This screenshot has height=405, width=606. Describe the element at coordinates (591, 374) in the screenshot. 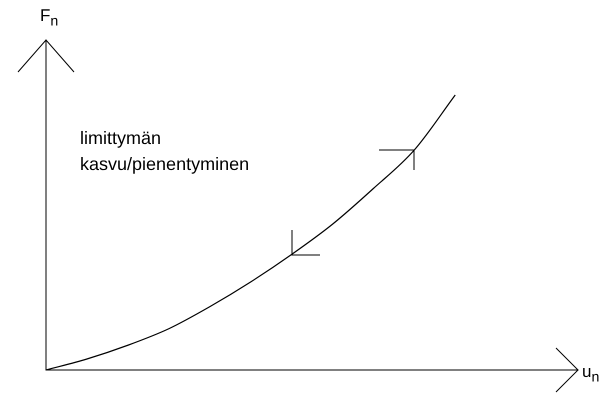

I see `x-axis-title: u$_{n}$` at that location.